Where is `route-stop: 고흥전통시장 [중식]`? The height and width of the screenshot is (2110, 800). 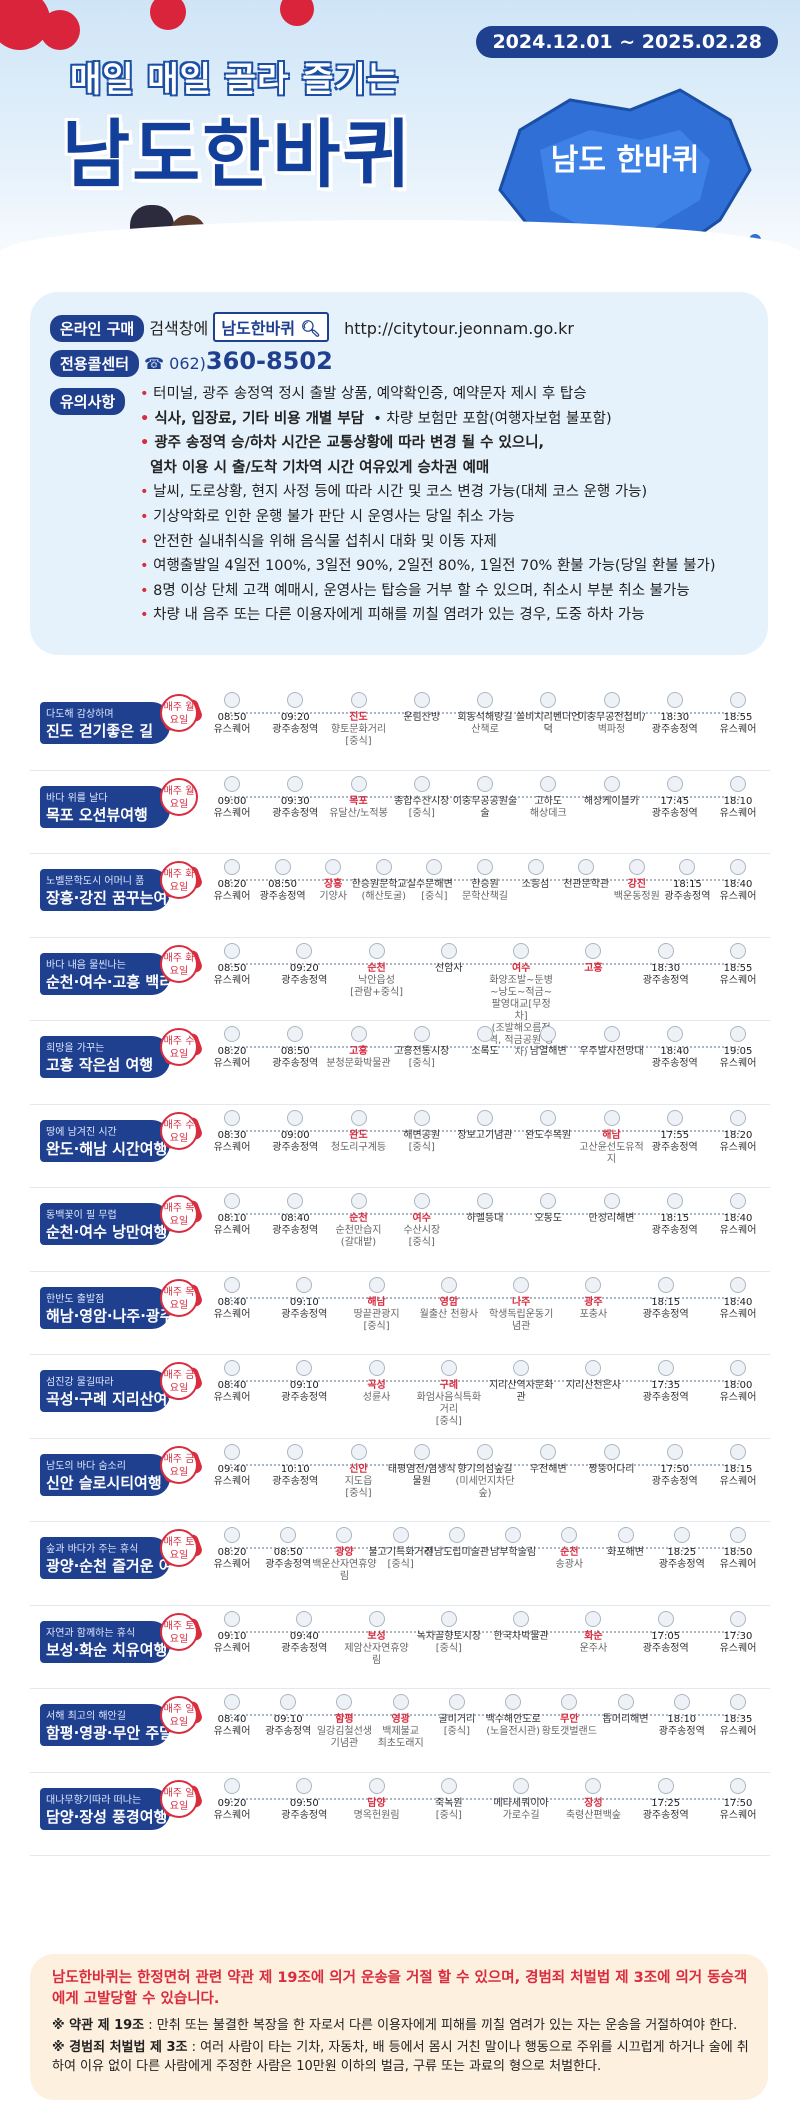 route-stop: 고흥전통시장 [중식] is located at coordinates (422, 1048).